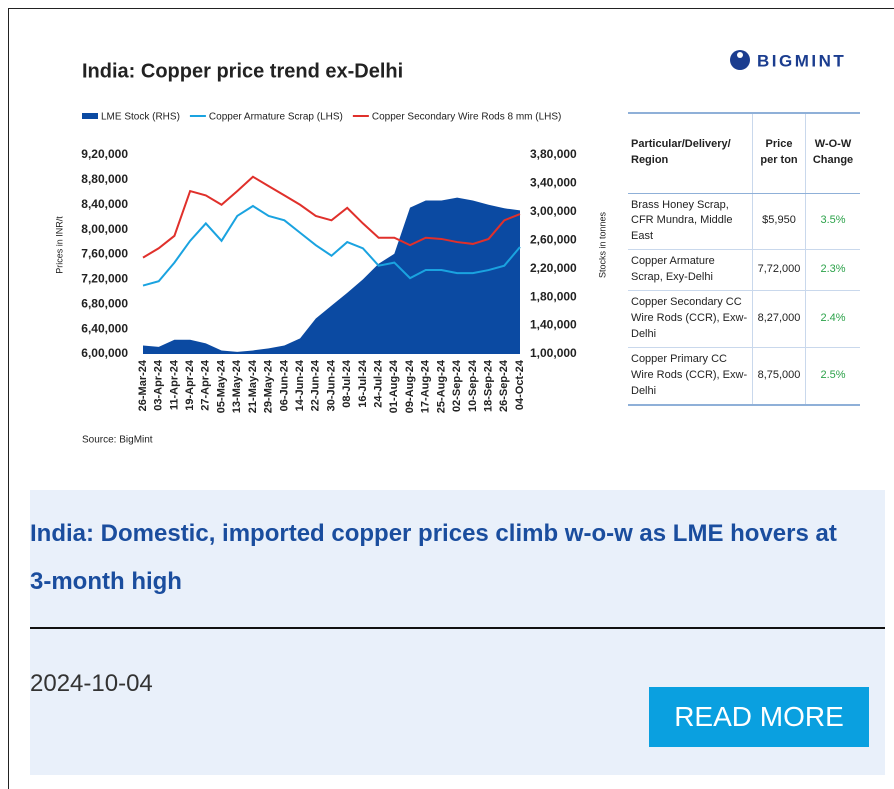 The width and height of the screenshot is (894, 789). I want to click on x-tick-label: 09-Aug-24, so click(410, 386).